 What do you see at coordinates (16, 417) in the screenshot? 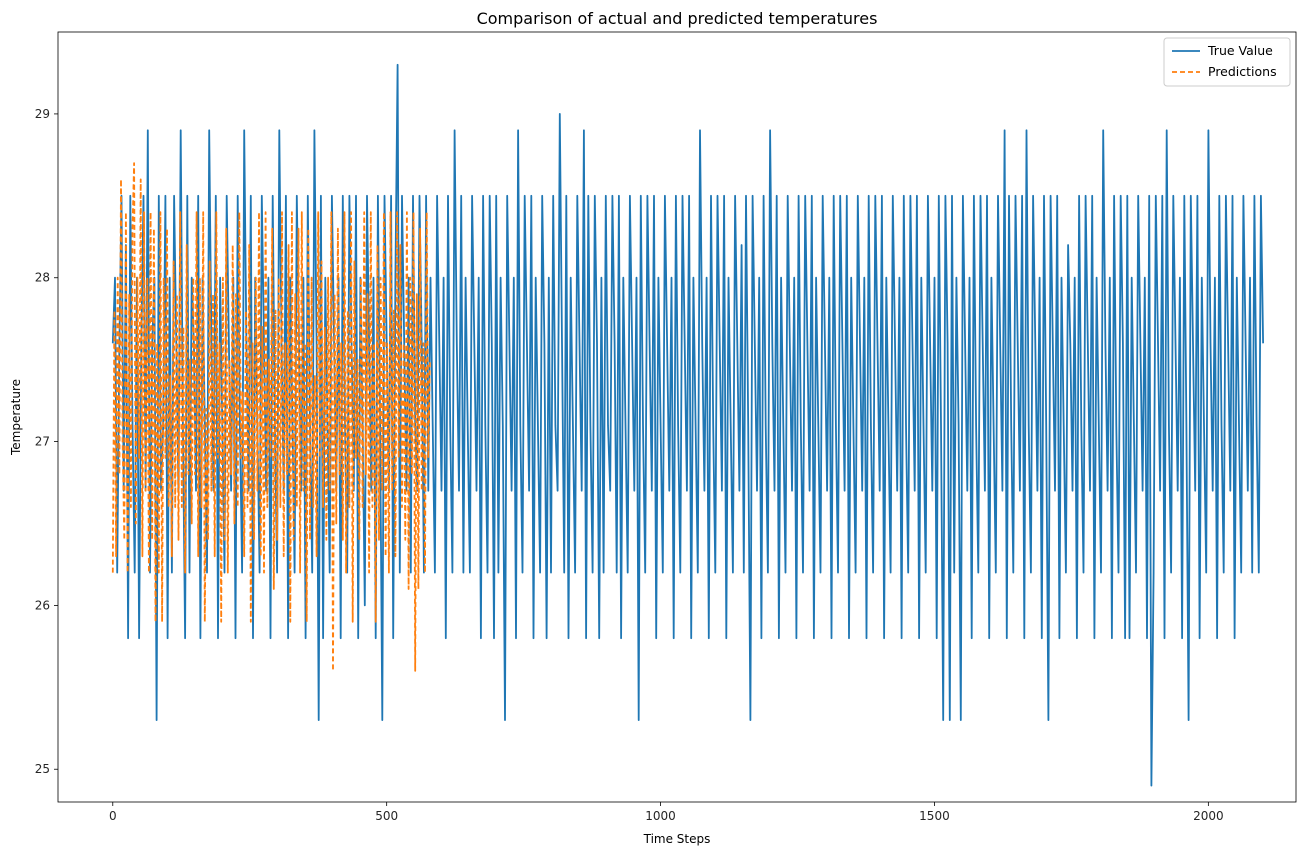
I see `y-axis-title: Temperature` at bounding box center [16, 417].